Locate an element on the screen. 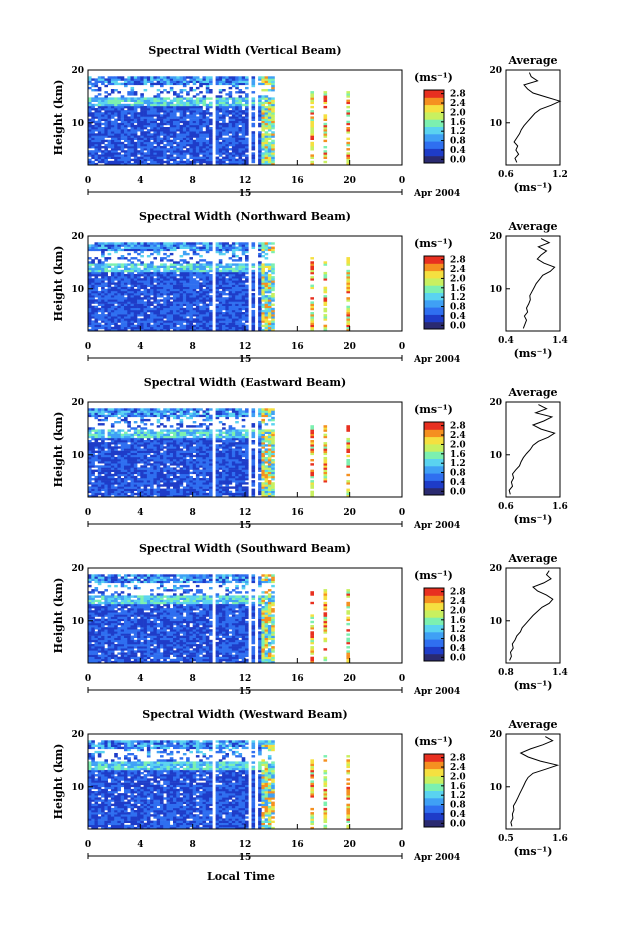 The height and width of the screenshot is (933, 622). colorbar-tick-label: 0.4 is located at coordinates (458, 151).